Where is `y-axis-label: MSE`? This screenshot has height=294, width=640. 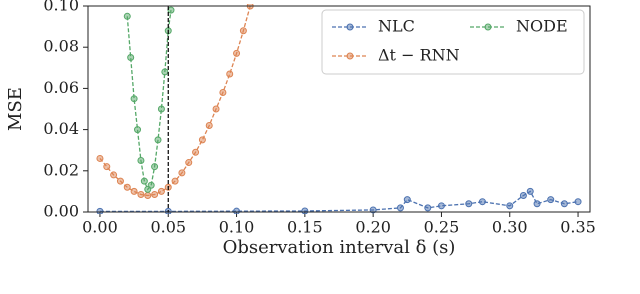 y-axis-label: MSE is located at coordinates (15, 109).